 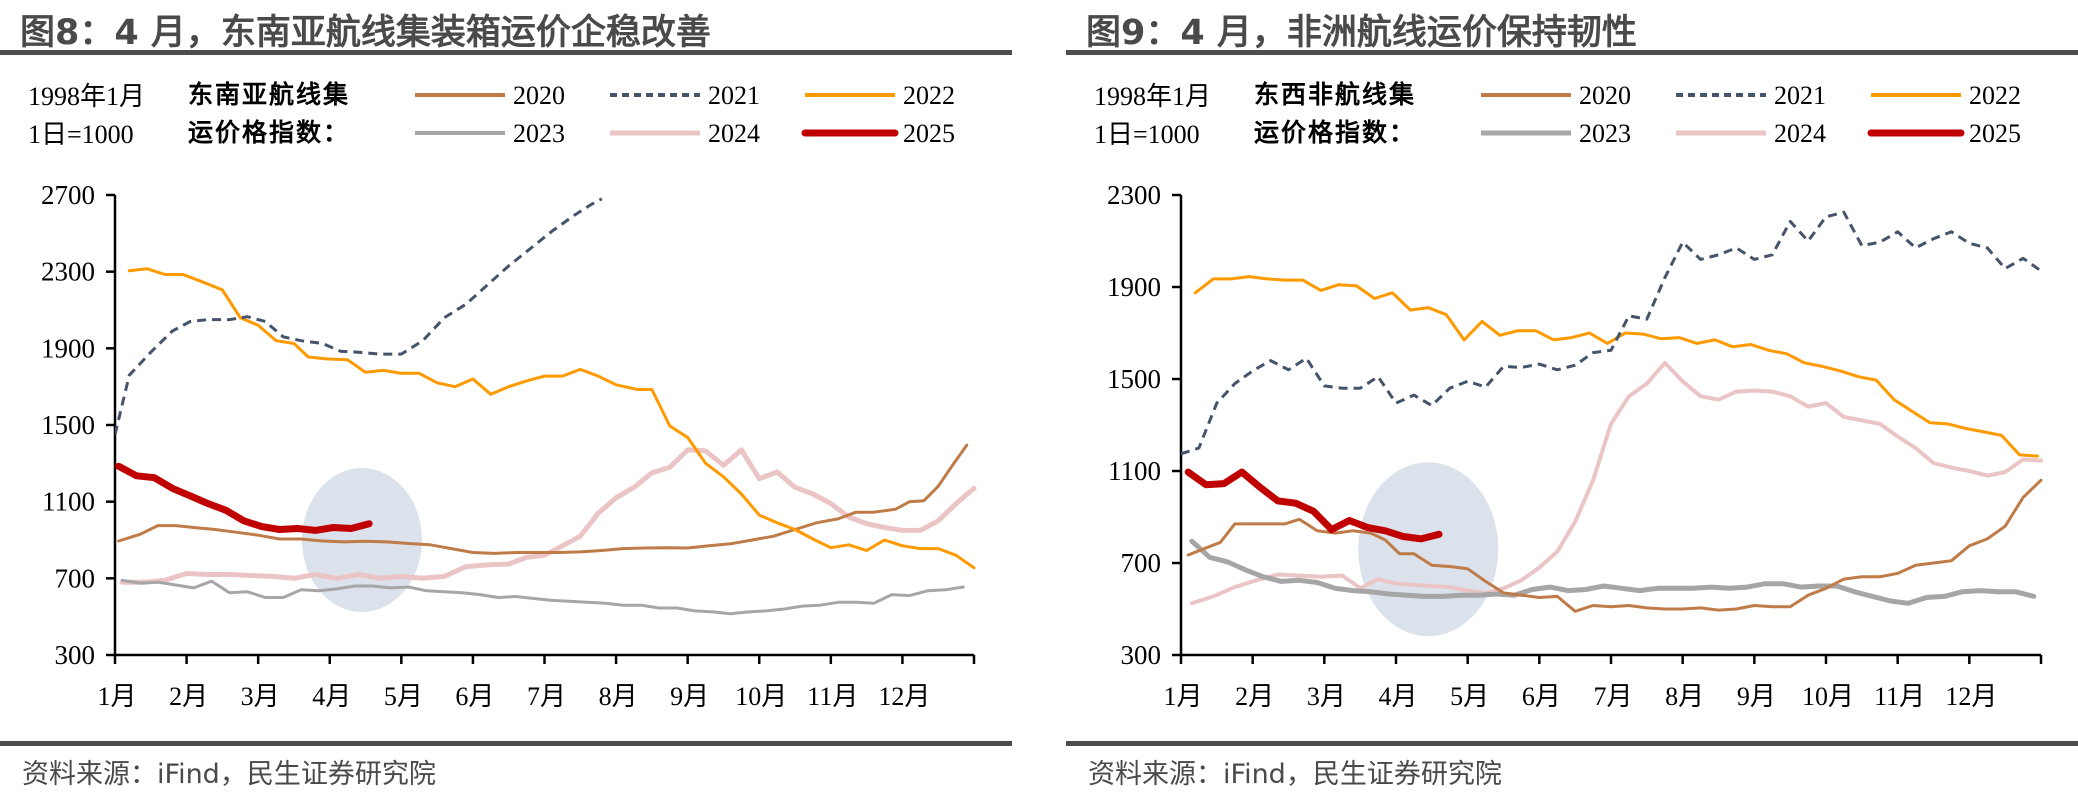 What do you see at coordinates (365, 33) in the screenshot?
I see `figure-title: 图8：4 月，东南亚航线集装箱运价企稳改善` at bounding box center [365, 33].